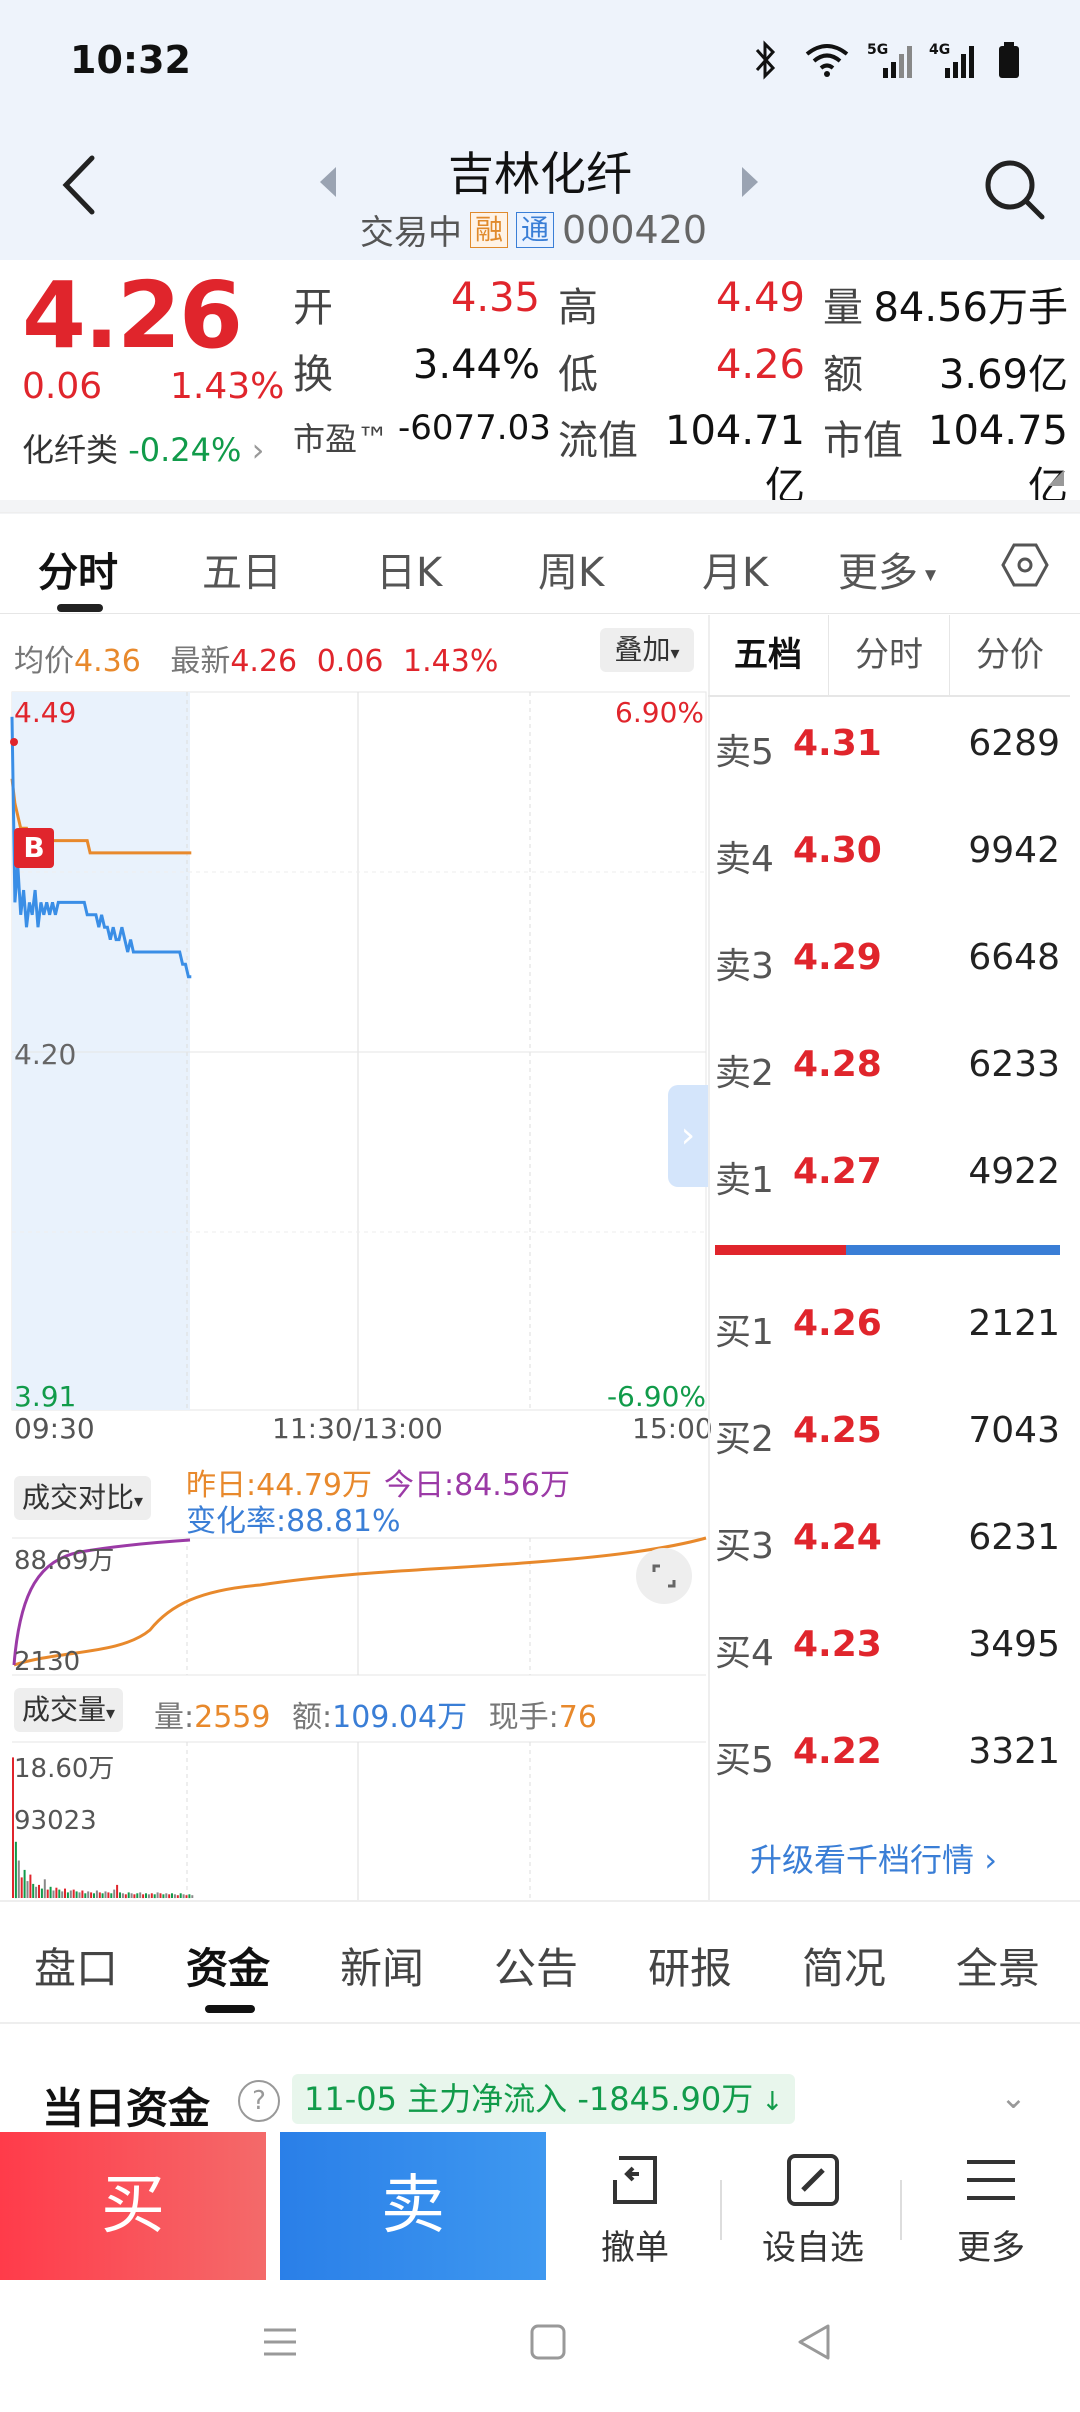 Image resolution: width=1080 pixels, height=2412 pixels. Describe the element at coordinates (80, 185) in the screenshot. I see `back-button` at that location.